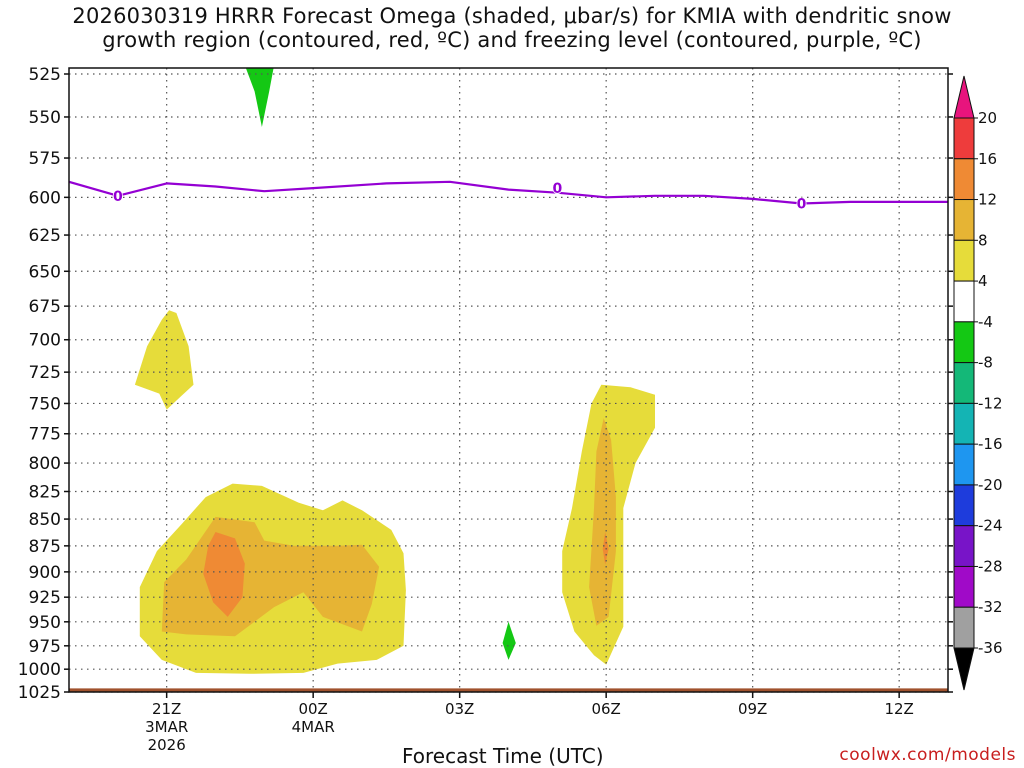 The image size is (1024, 768). Describe the element at coordinates (503, 756) in the screenshot. I see `x-axis-title: Forecast Time (UTC)` at that location.